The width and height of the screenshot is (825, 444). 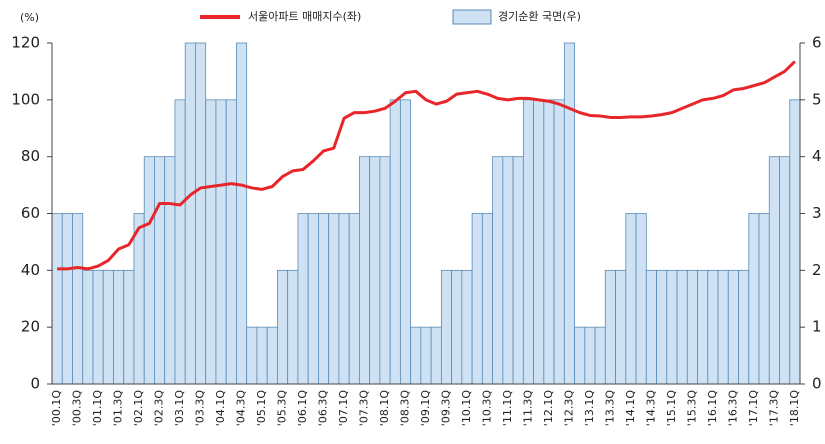 What do you see at coordinates (712, 408) in the screenshot?
I see `x-tick-label: '16.1Q` at bounding box center [712, 408].